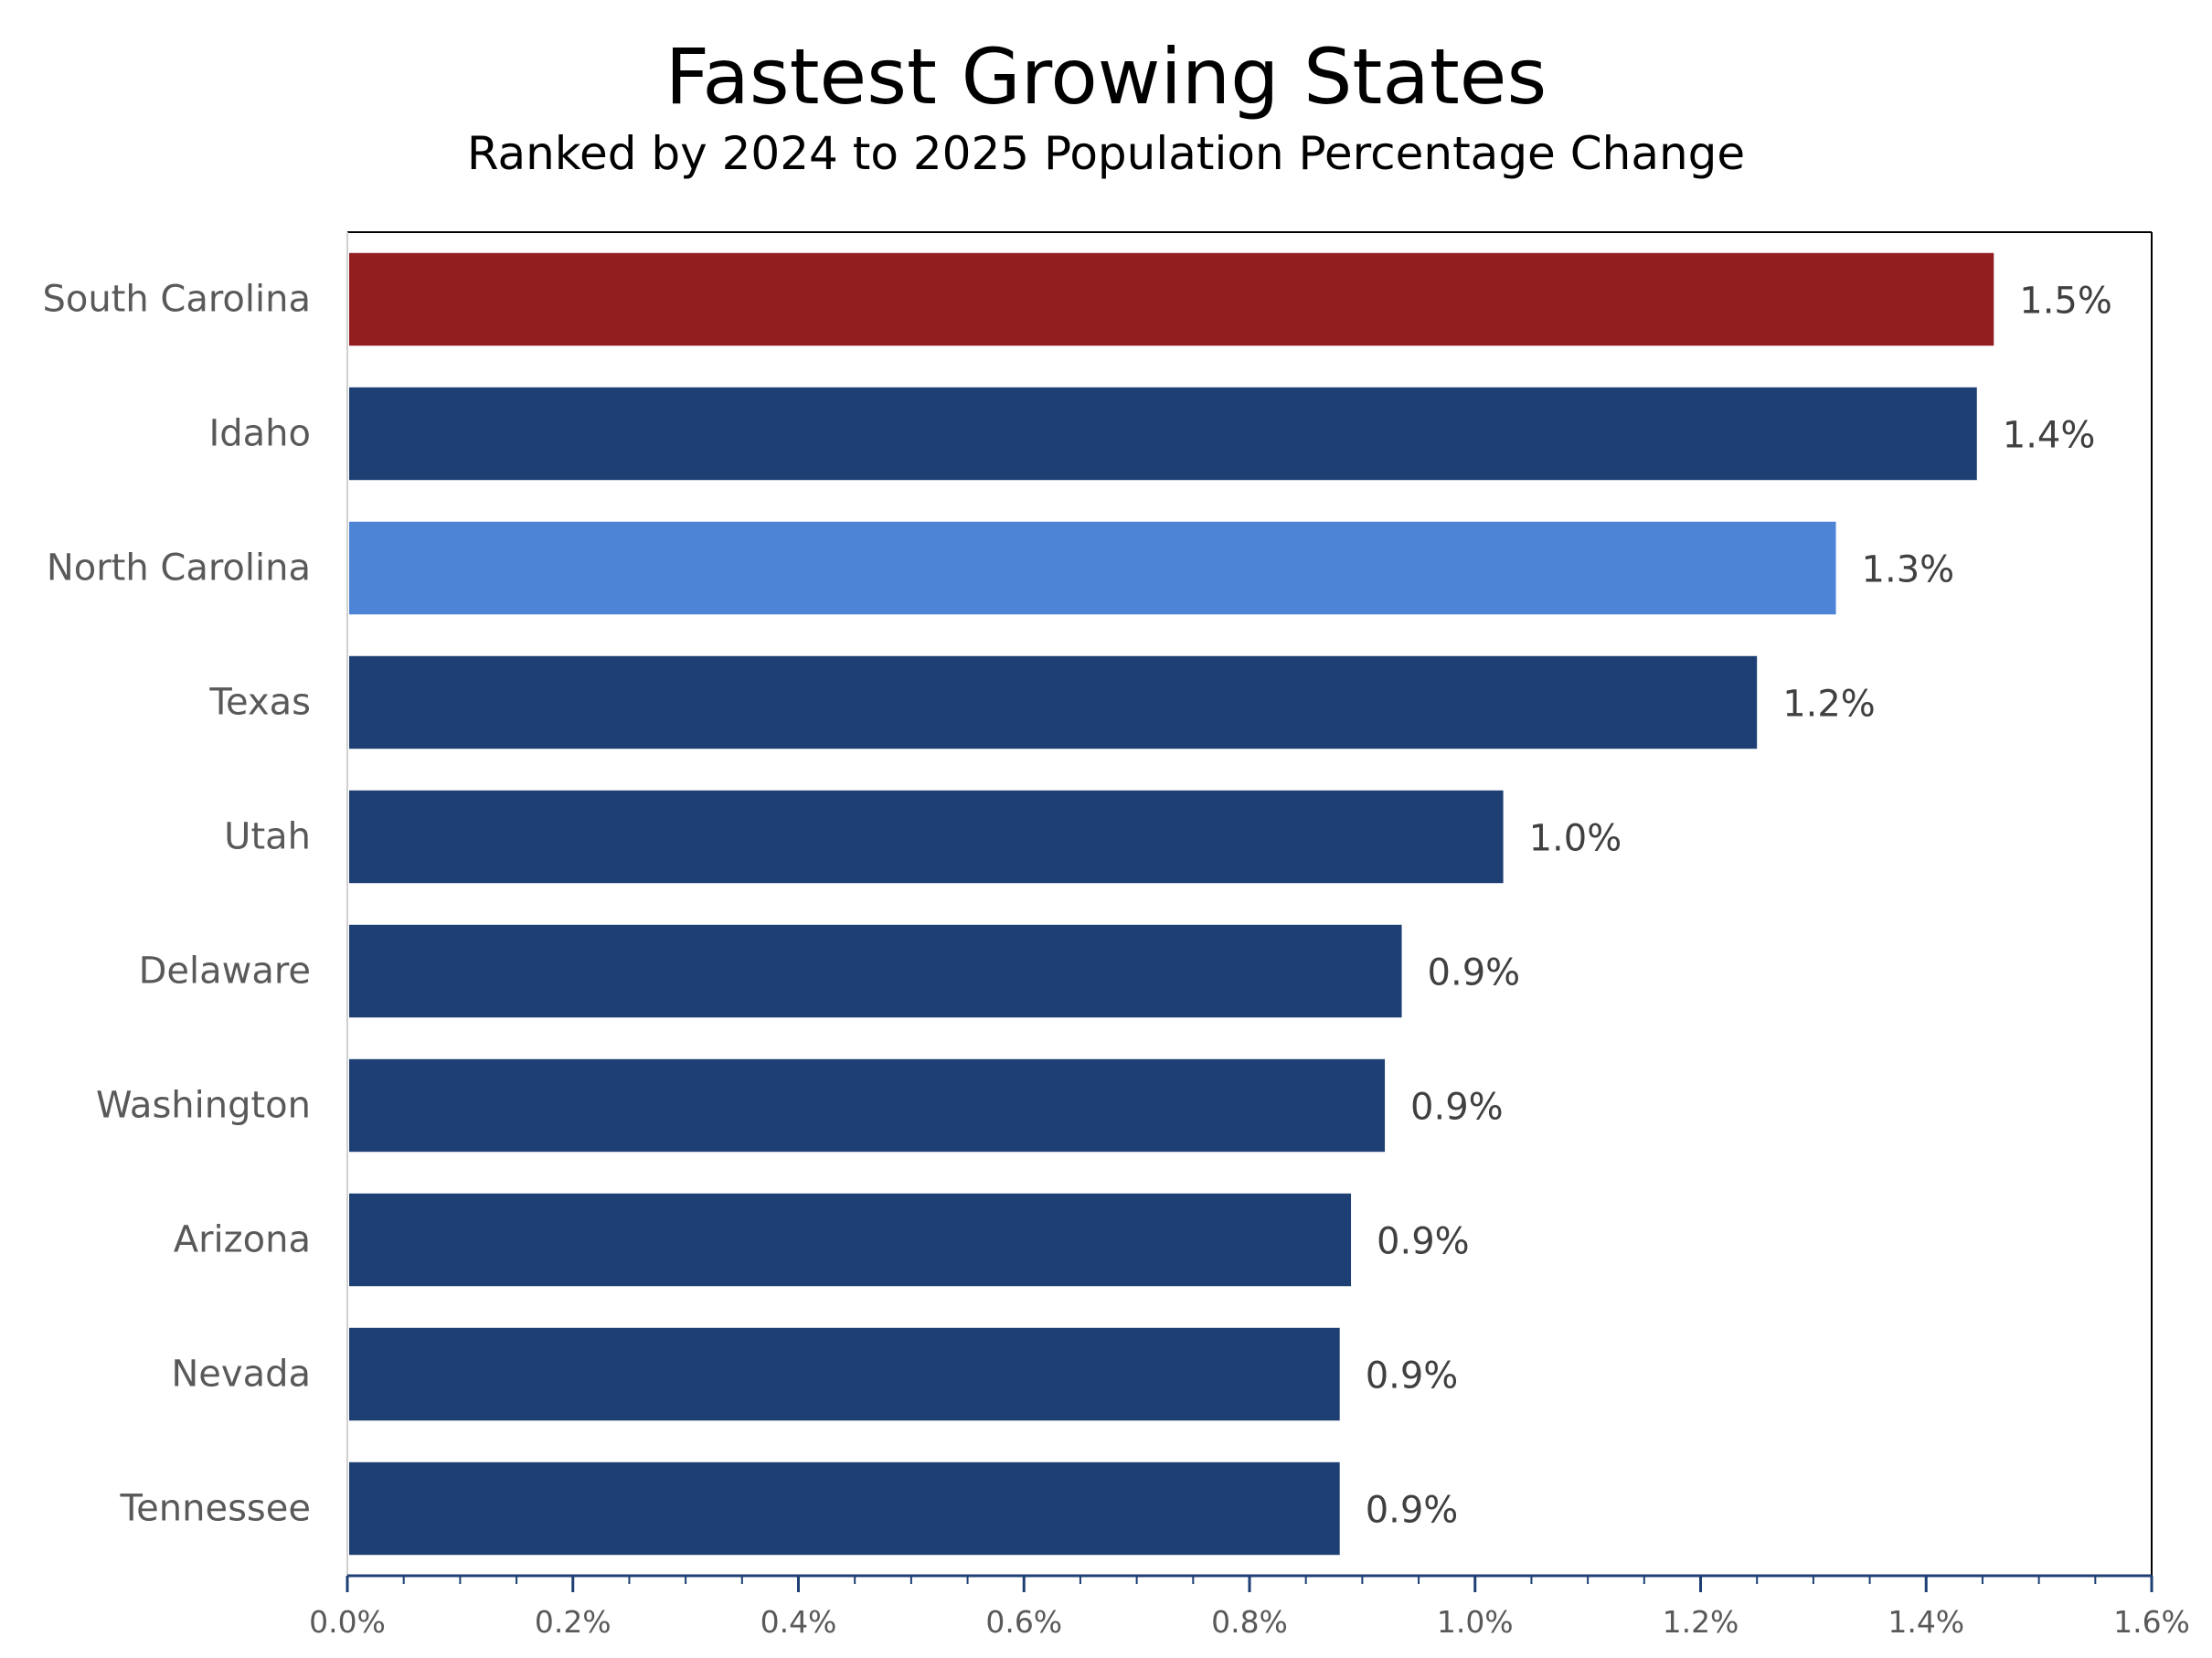 This screenshot has width=2212, height=1658. What do you see at coordinates (1106, 77) in the screenshot?
I see `chart-title: Fastest Growing States` at bounding box center [1106, 77].